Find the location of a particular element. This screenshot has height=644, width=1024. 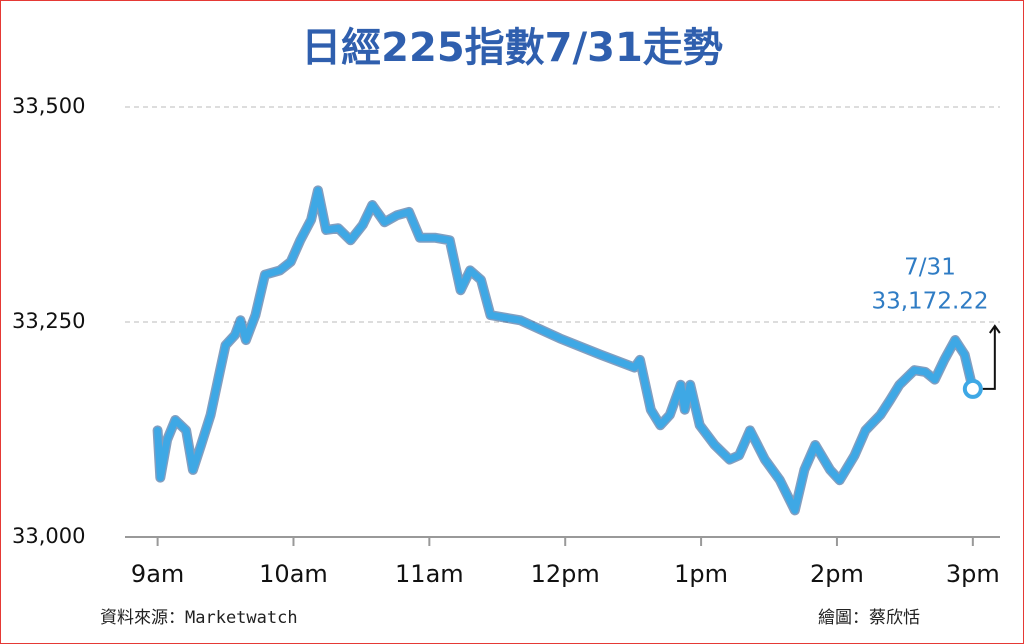

chart-title: 日經225指數7/31走勢 is located at coordinates (512, 48).